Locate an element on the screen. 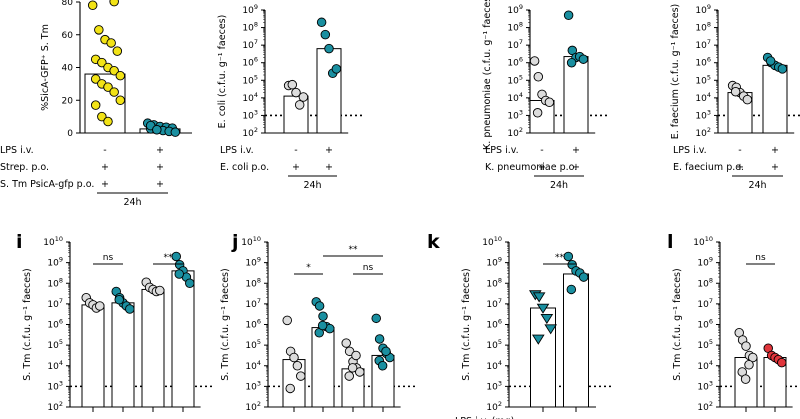 This screenshot has height=419, width=800. row-label: E. coli p.o. is located at coordinates (244, 167).